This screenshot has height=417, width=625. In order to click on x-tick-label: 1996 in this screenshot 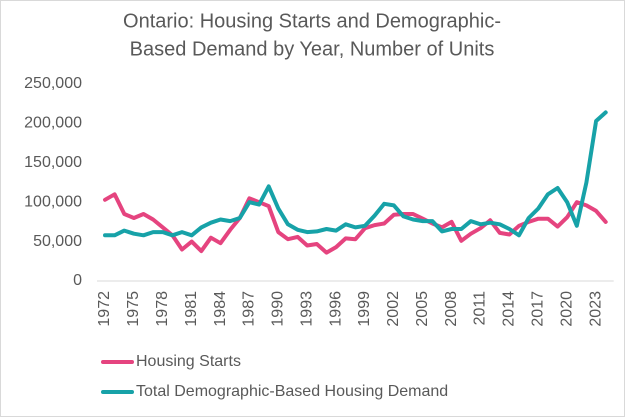, I will do `click(335, 309)`.